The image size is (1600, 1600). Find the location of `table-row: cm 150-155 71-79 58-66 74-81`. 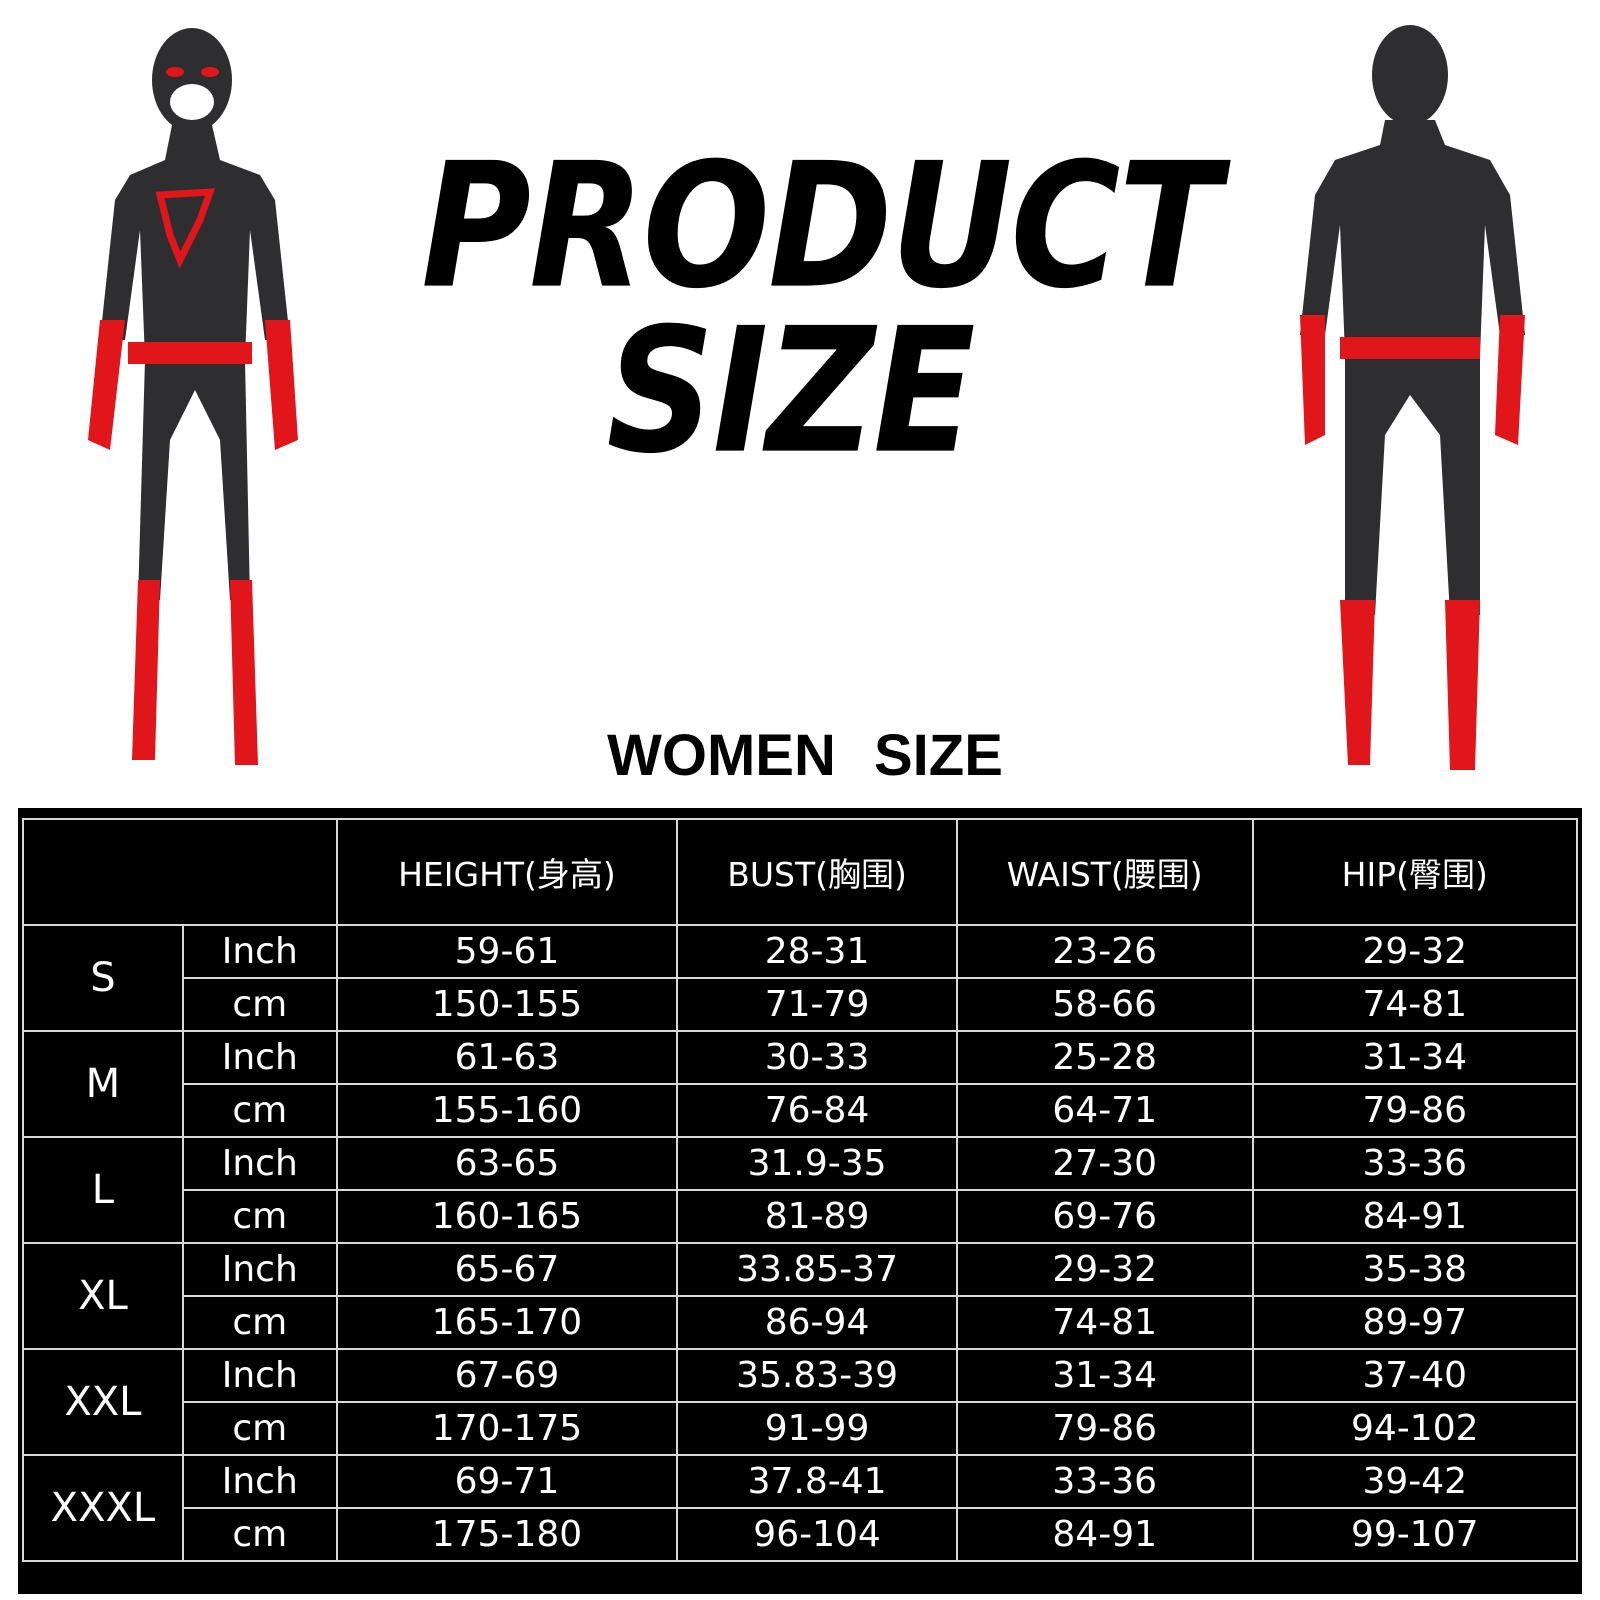

table-row: cm 150-155 71-79 58-66 74-81 is located at coordinates (801, 1004).